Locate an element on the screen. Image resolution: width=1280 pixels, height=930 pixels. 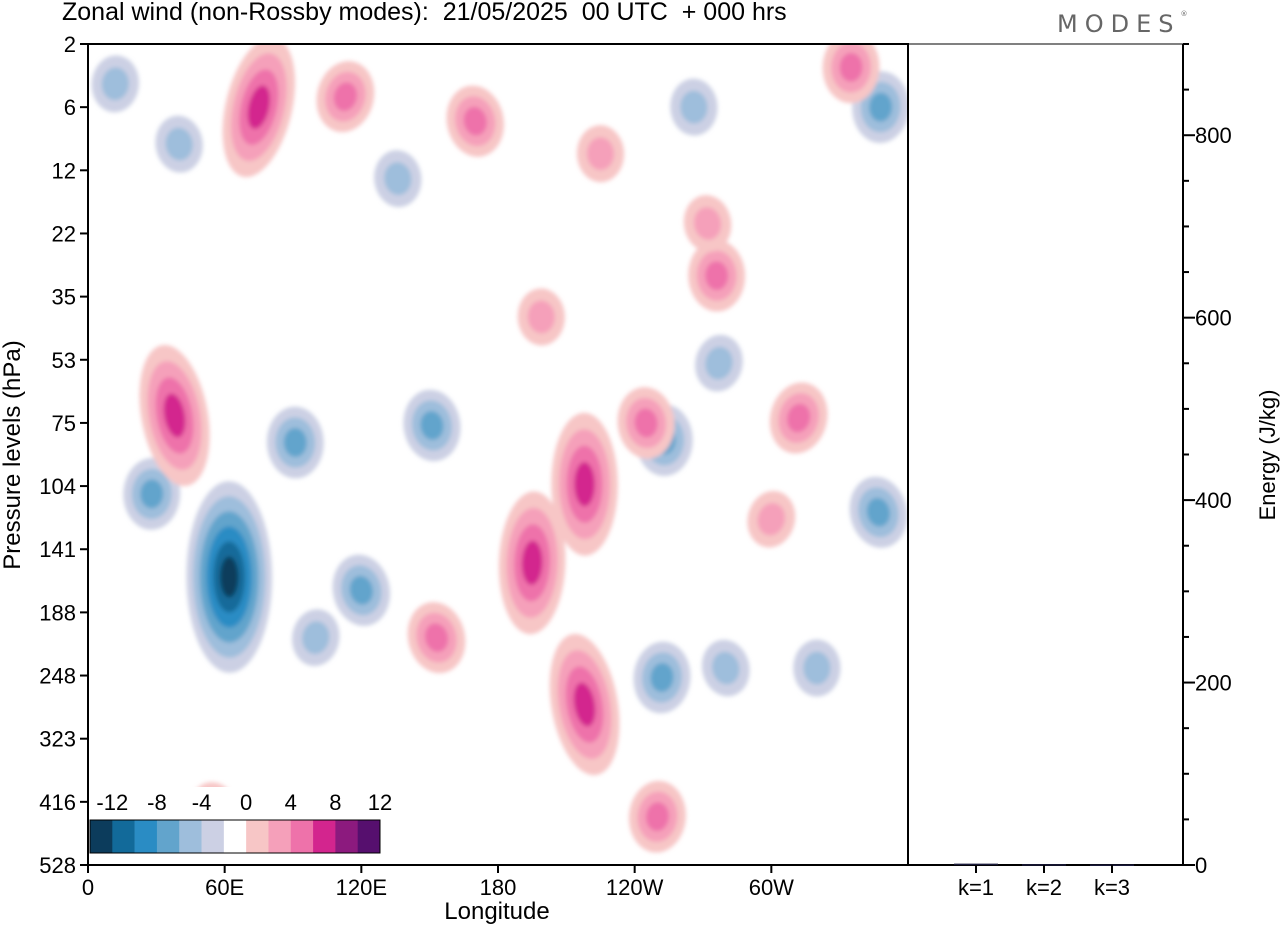
x-axis-label: Longitude is located at coordinates (497, 911).